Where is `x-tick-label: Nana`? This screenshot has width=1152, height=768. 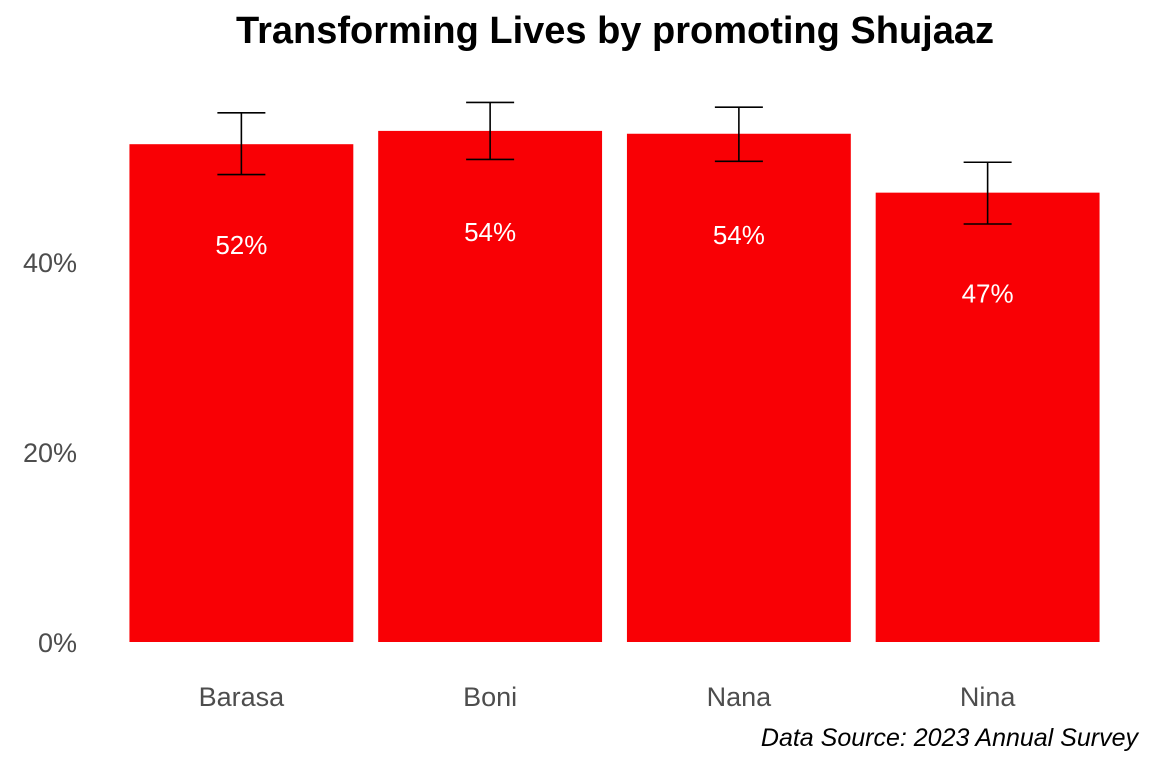 x-tick-label: Nana is located at coordinates (740, 697).